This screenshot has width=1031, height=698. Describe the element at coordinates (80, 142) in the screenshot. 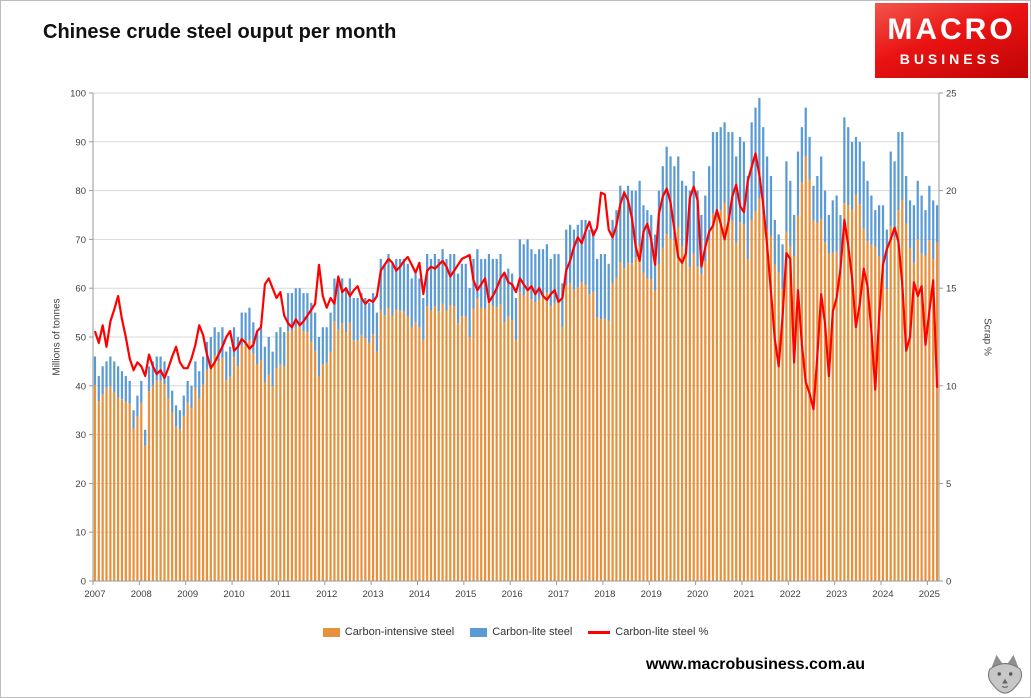

I see `svg-text: 90` at that location.